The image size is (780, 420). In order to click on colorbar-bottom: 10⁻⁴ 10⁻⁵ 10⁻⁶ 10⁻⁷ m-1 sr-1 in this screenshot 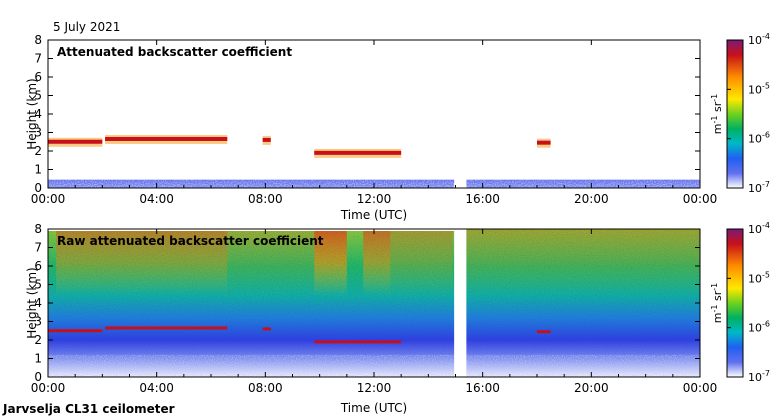, I will do `click(740, 302)`.